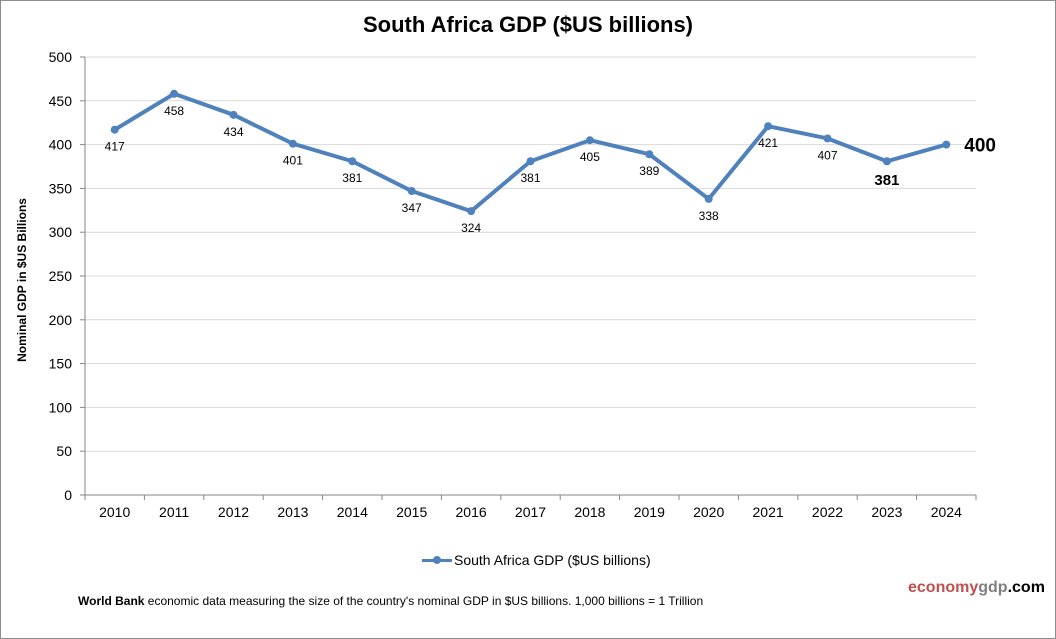  What do you see at coordinates (115, 147) in the screenshot?
I see `data-label: 417` at bounding box center [115, 147].